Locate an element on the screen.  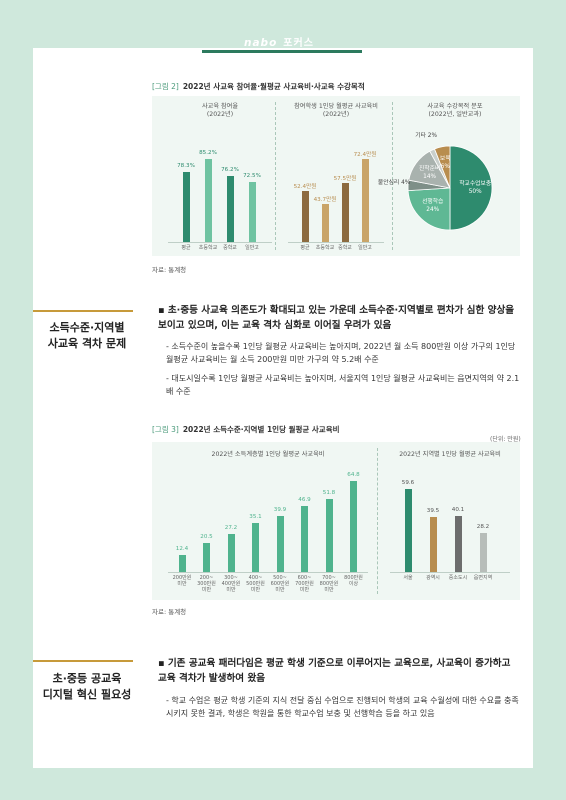
spending-chart-category-label: 평균 is located at coordinates (305, 248).